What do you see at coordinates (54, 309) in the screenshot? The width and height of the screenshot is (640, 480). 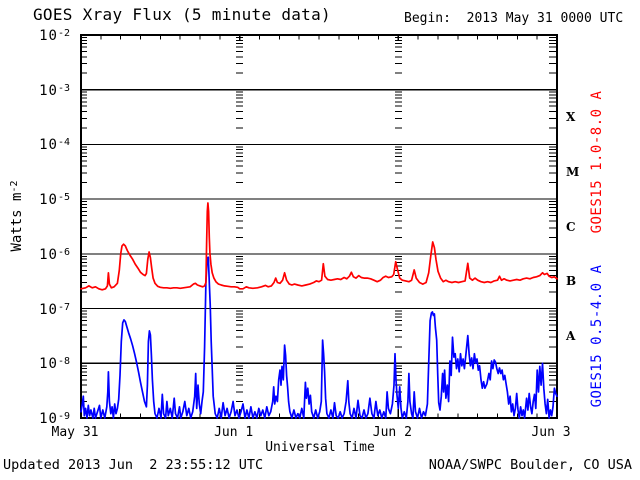 I see `y-tick-label: 10-7` at bounding box center [54, 309].